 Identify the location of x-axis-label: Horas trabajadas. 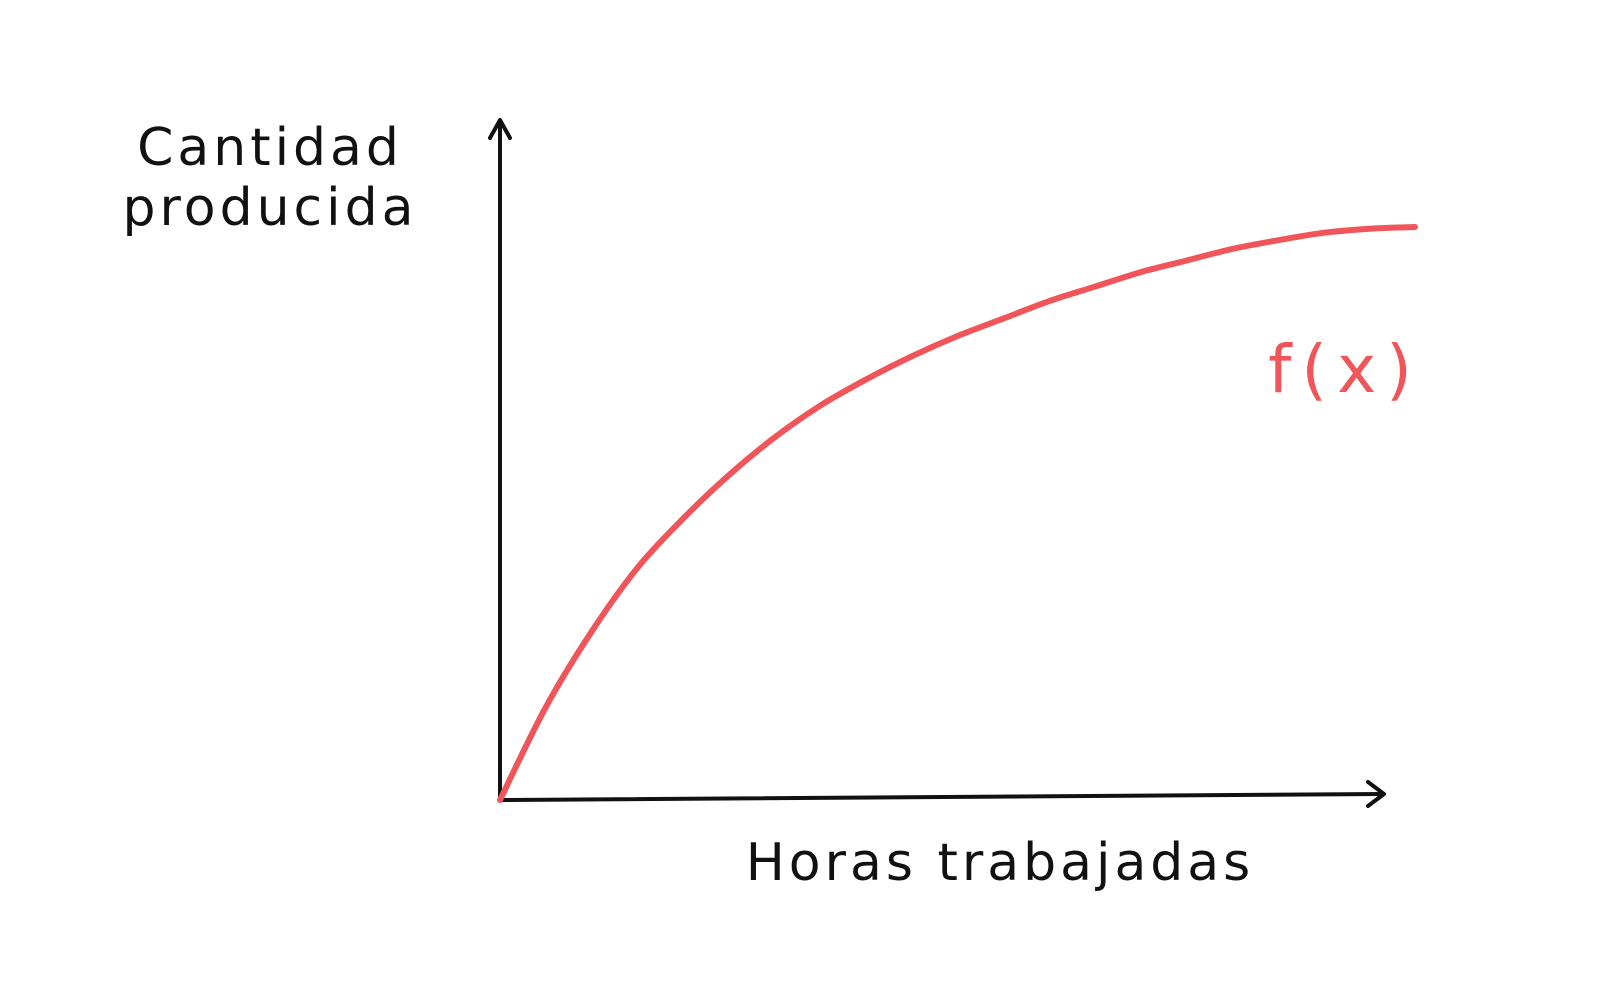
(1000, 863).